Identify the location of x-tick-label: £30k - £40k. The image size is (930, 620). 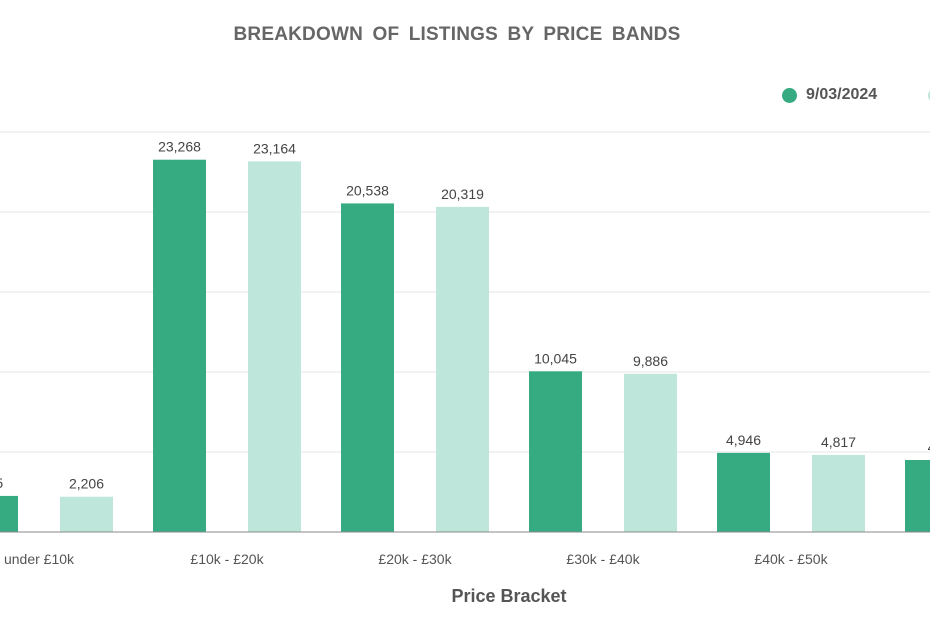
(603, 559).